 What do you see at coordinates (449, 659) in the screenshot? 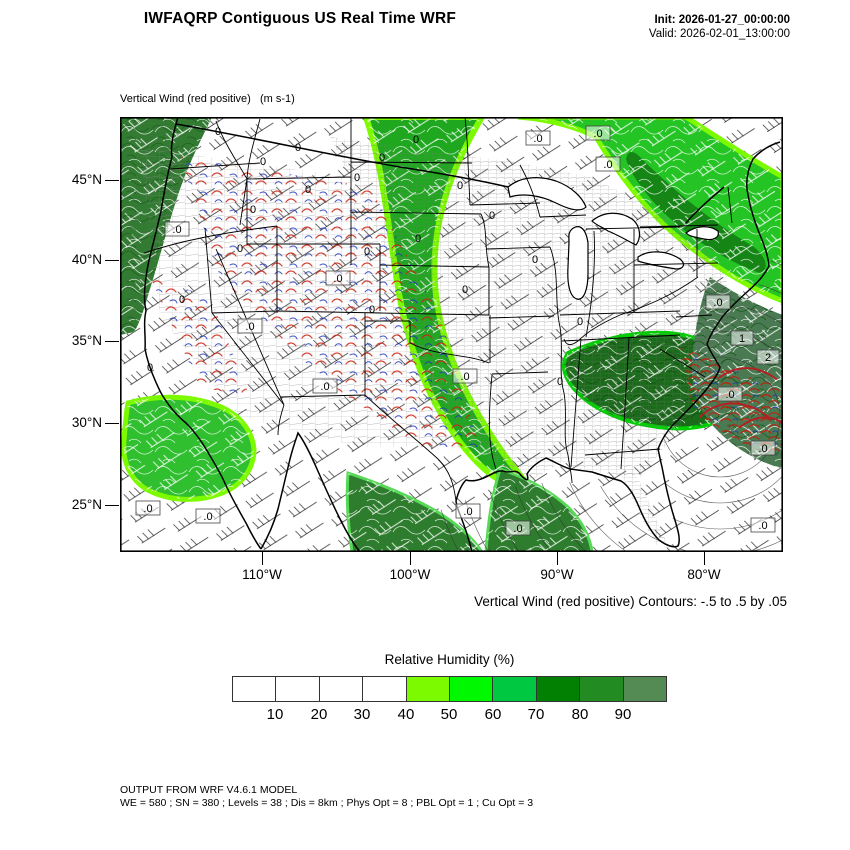
I see `colorbar-title: Relative Humidity (%)` at bounding box center [449, 659].